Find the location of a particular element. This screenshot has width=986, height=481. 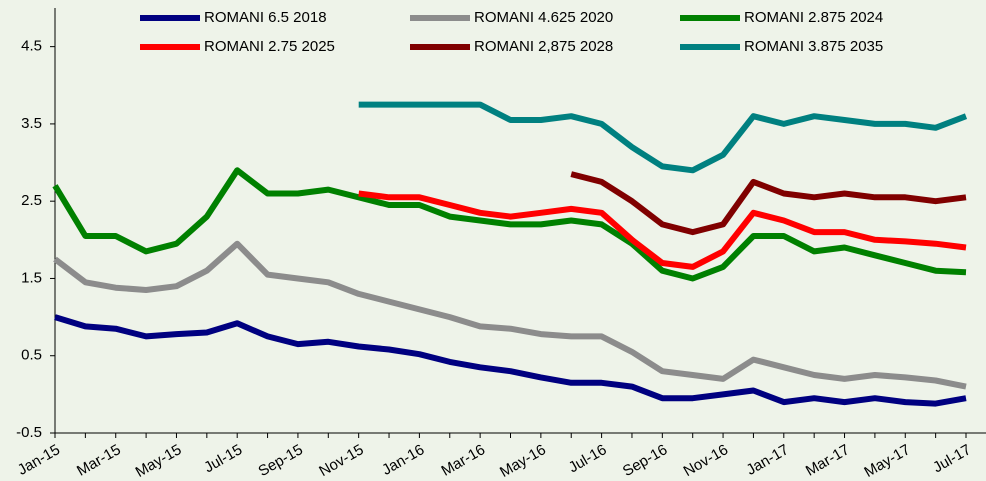

y-tick-label: -0.5 is located at coordinates (29, 432).